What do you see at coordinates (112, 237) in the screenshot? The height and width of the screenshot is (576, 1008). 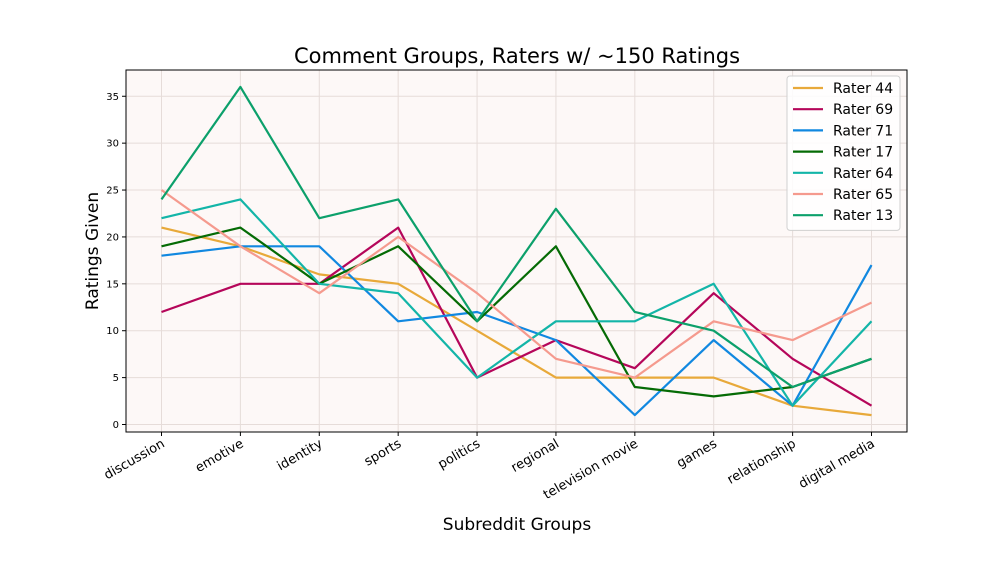 I see `y-tick-label: 20` at bounding box center [112, 237].